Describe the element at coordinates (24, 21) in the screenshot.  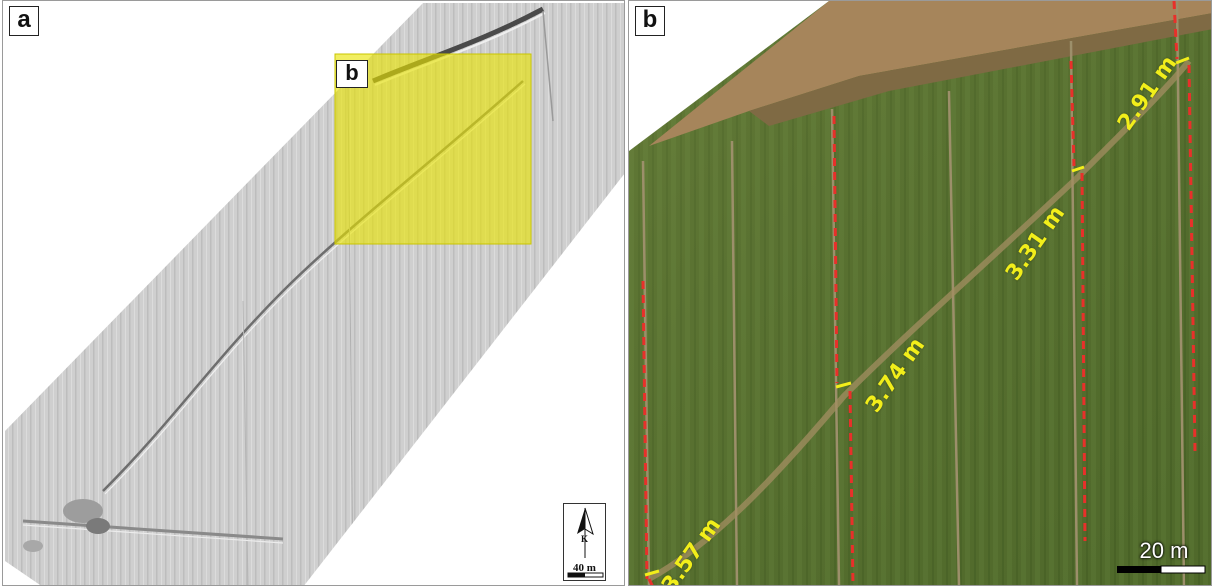
I see `panel-label-a: a` at that location.